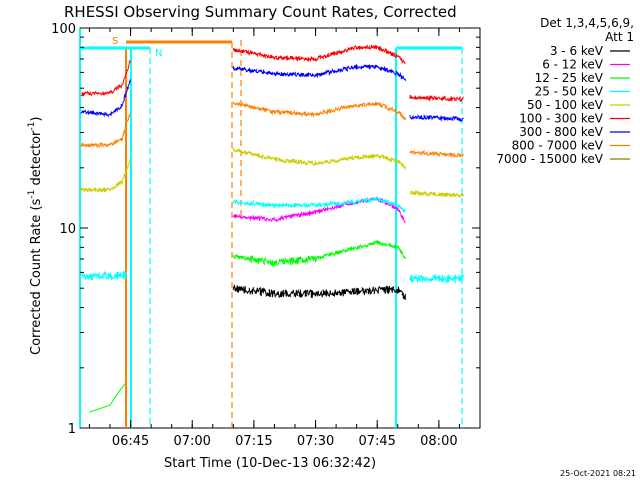 The image size is (640, 480). What do you see at coordinates (565, 105) in the screenshot?
I see `legend-label: 50 - 100 keV` at bounding box center [565, 105].